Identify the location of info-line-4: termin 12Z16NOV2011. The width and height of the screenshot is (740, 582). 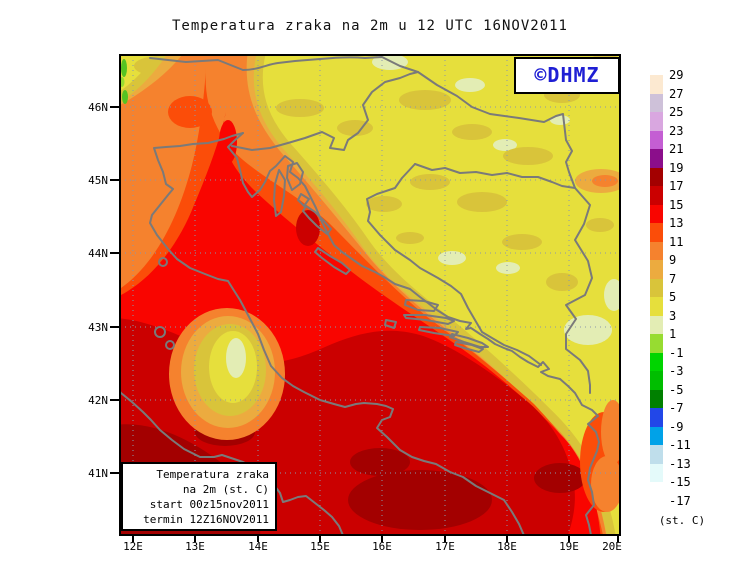
(206, 519).